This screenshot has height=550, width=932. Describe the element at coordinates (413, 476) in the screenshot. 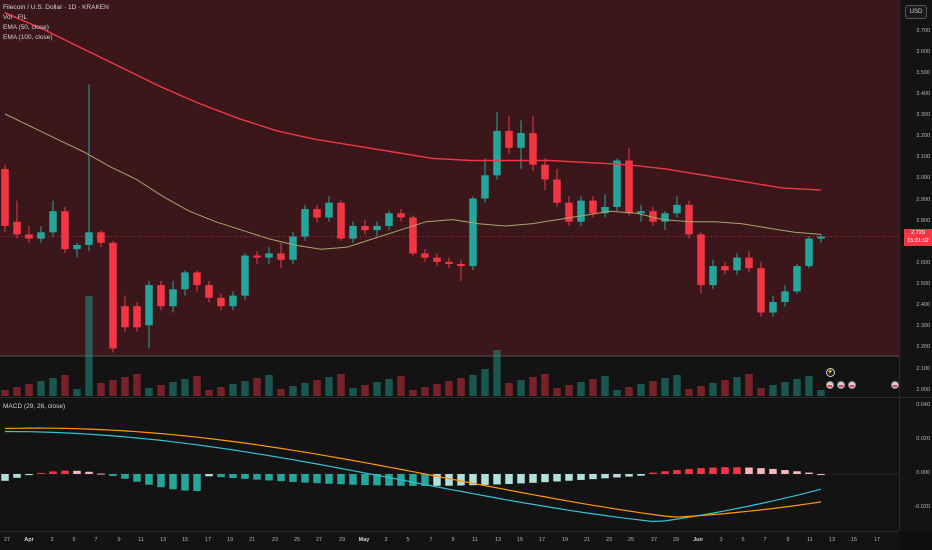

I see `macd-line` at that location.